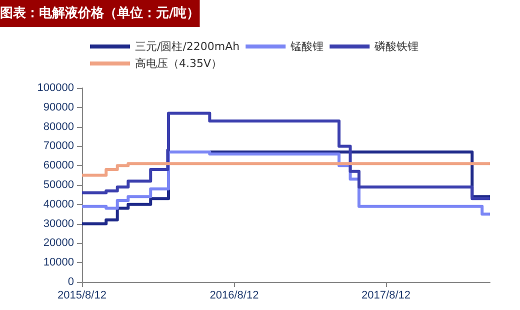 The width and height of the screenshot is (520, 310). I want to click on y-tick-label: 100000, so click(55, 88).